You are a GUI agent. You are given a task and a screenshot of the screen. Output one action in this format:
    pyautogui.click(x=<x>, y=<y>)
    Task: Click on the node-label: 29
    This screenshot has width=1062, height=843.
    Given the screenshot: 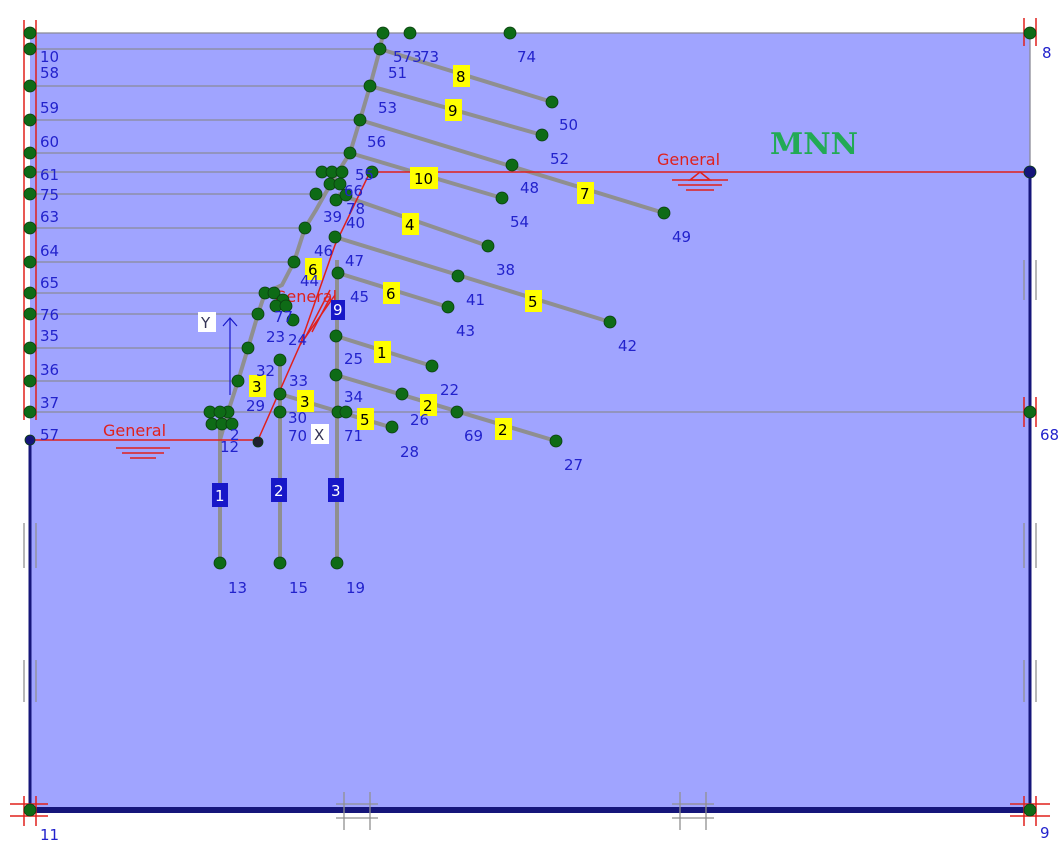 What is the action you would take?
    pyautogui.click(x=255, y=406)
    